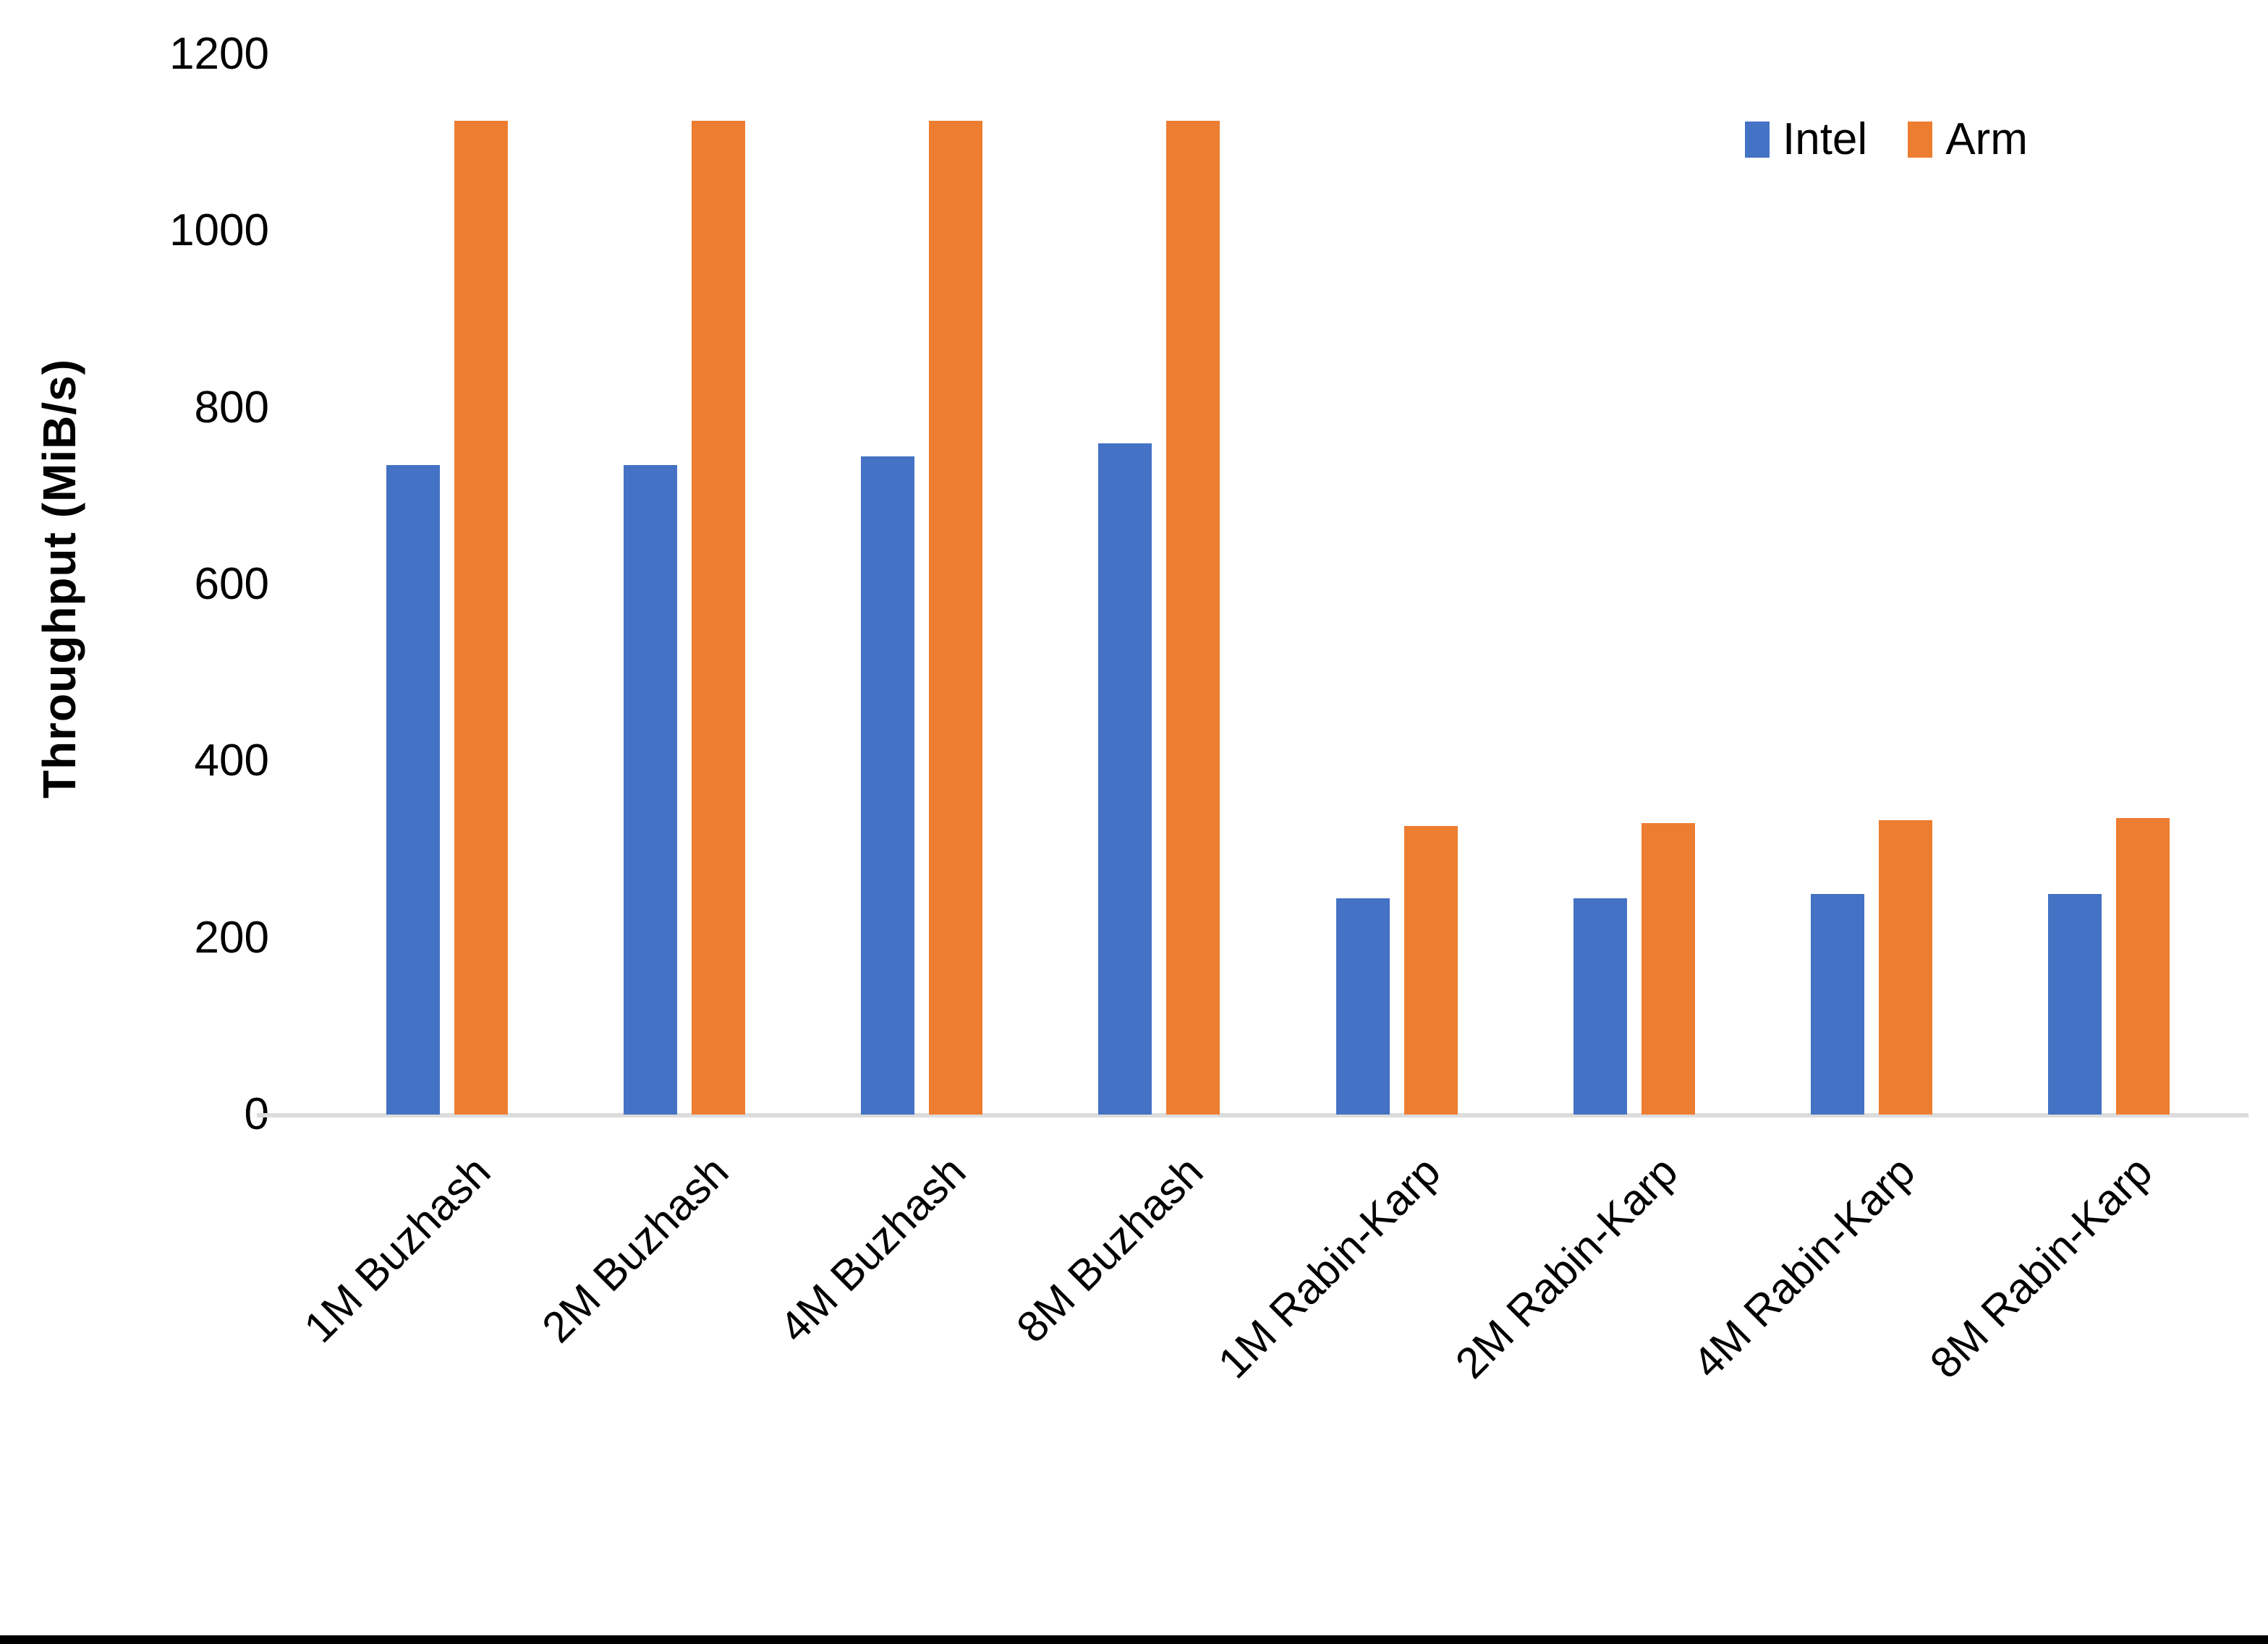 This screenshot has height=1644, width=2268. What do you see at coordinates (219, 54) in the screenshot?
I see `y-tick-label: 1200` at bounding box center [219, 54].